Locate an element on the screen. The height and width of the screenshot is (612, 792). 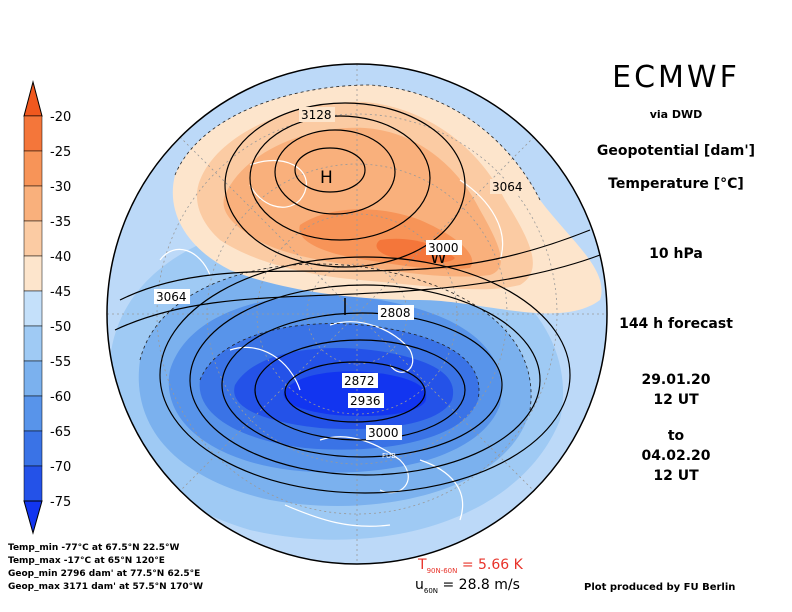
contour-label: 2808 is located at coordinates (395, 313).